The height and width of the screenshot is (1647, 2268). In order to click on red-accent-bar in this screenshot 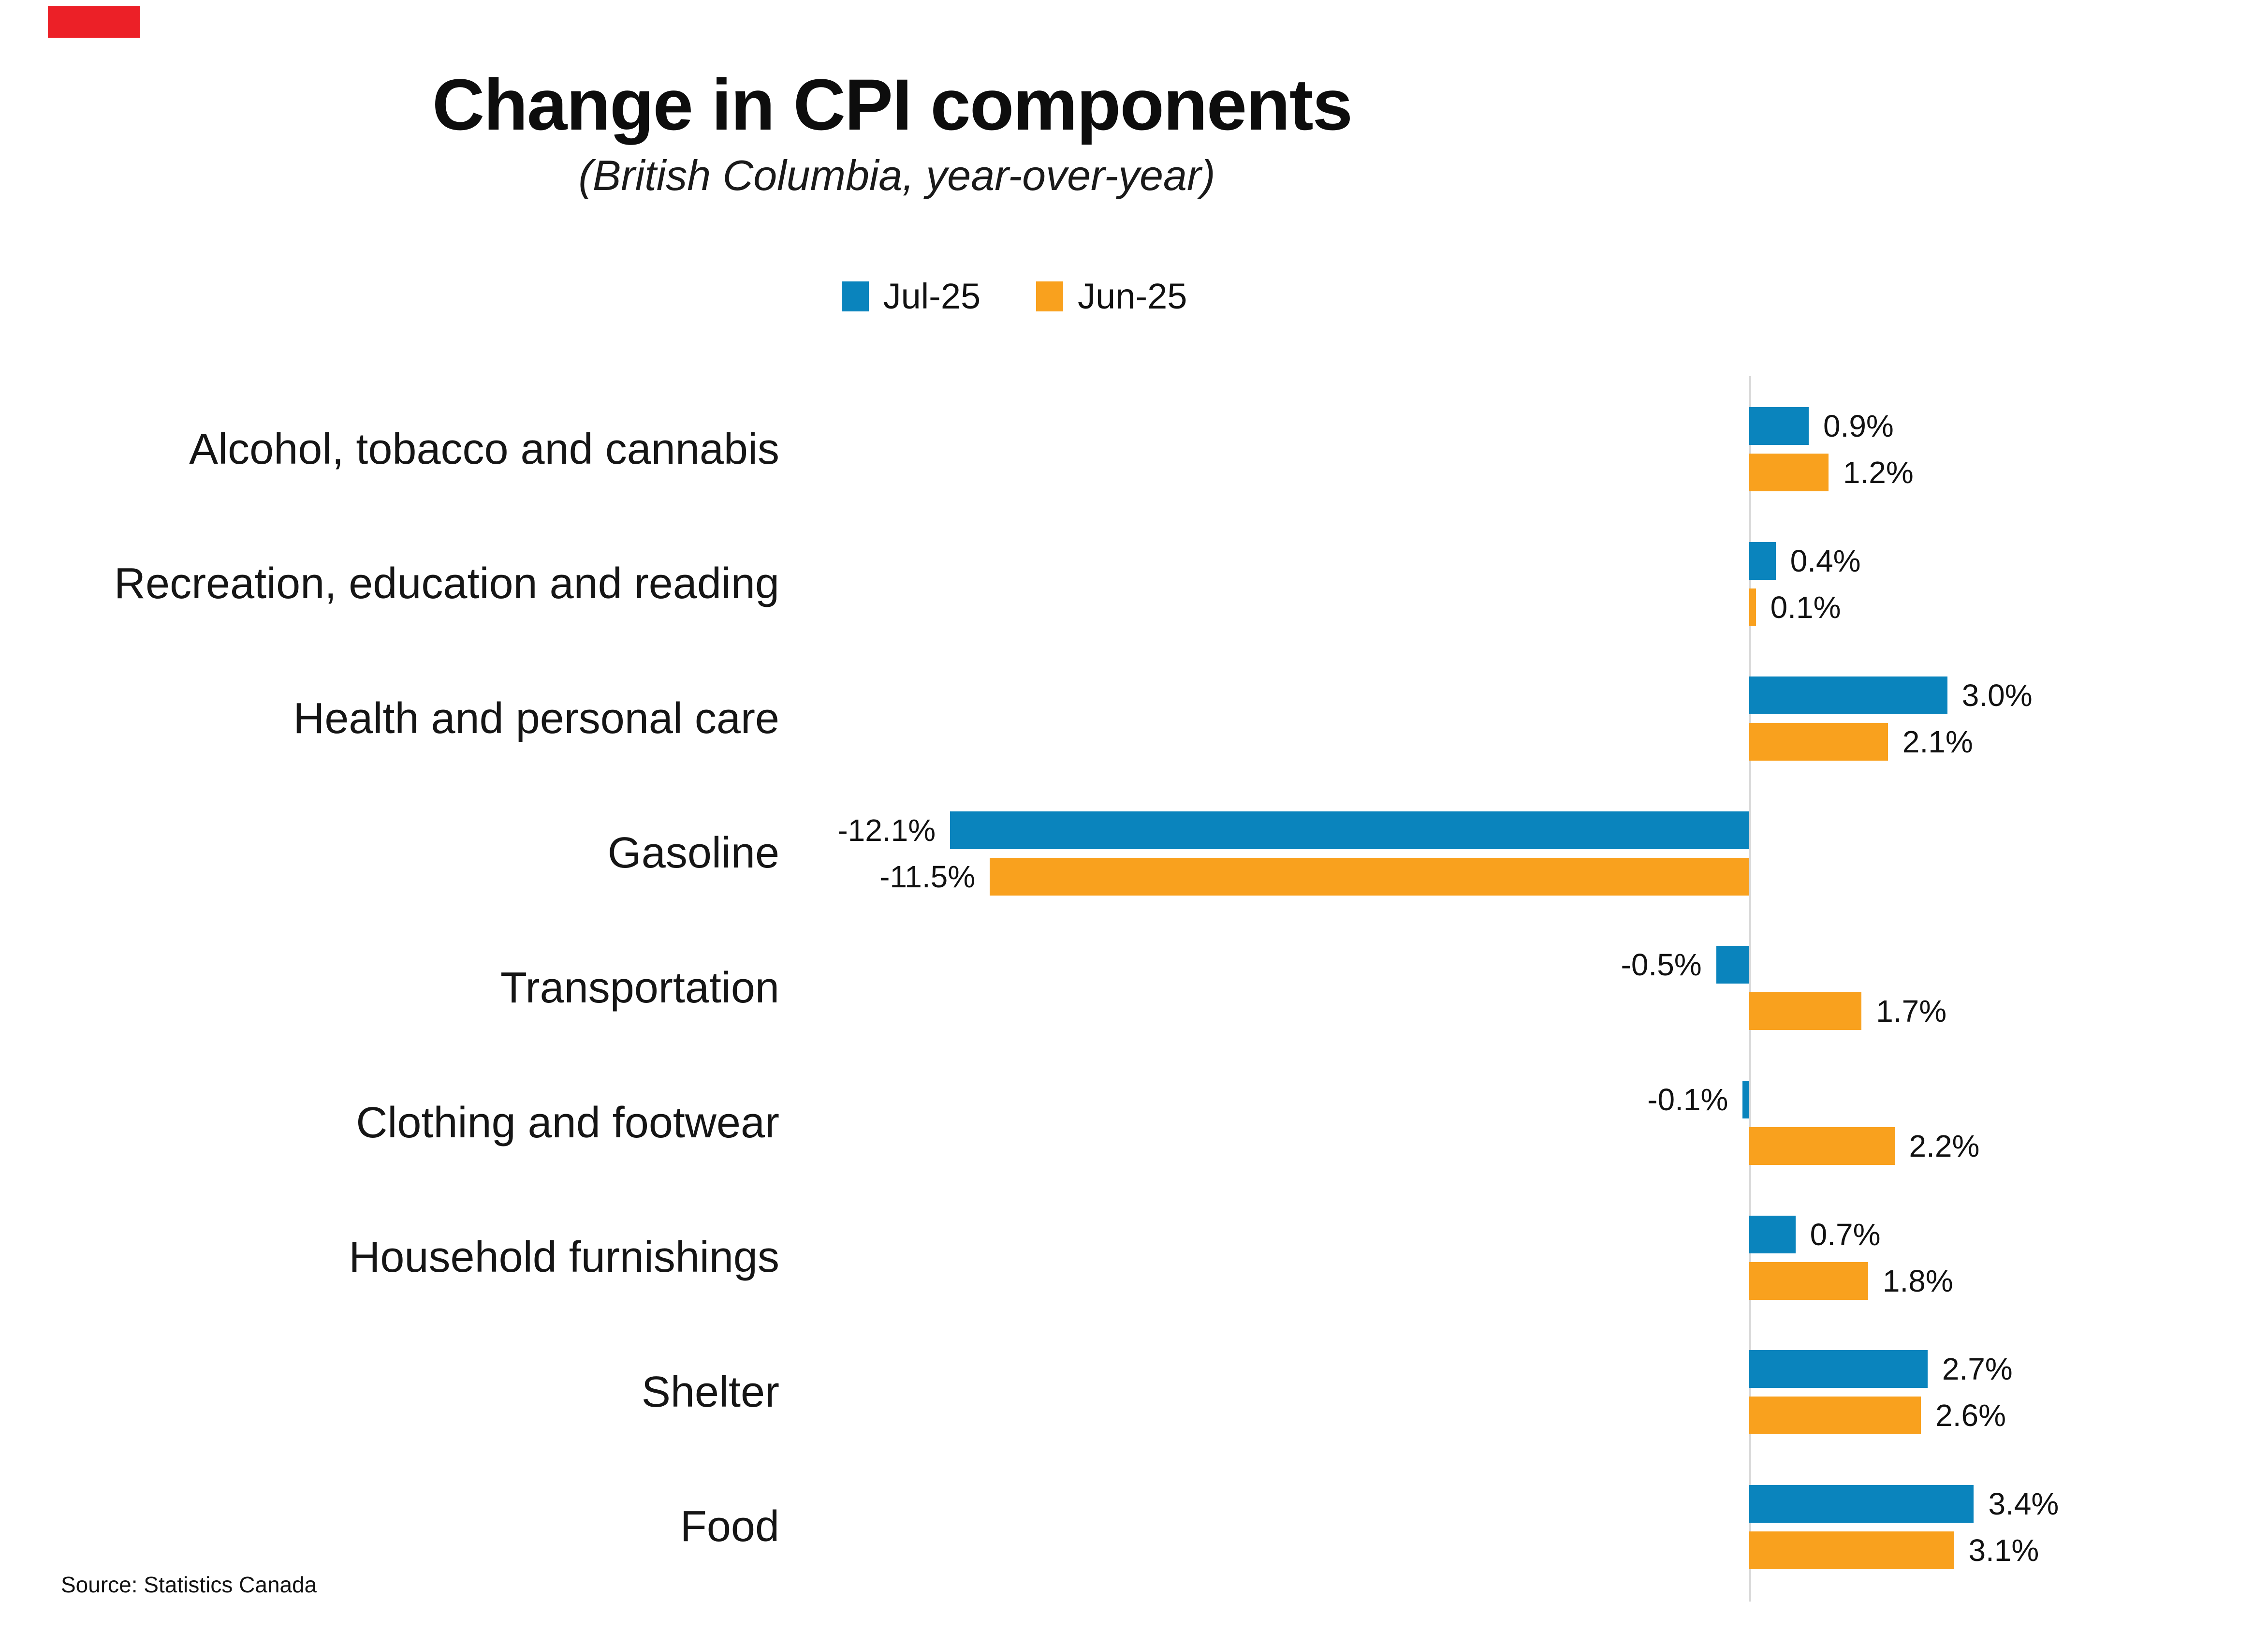, I will do `click(94, 22)`.